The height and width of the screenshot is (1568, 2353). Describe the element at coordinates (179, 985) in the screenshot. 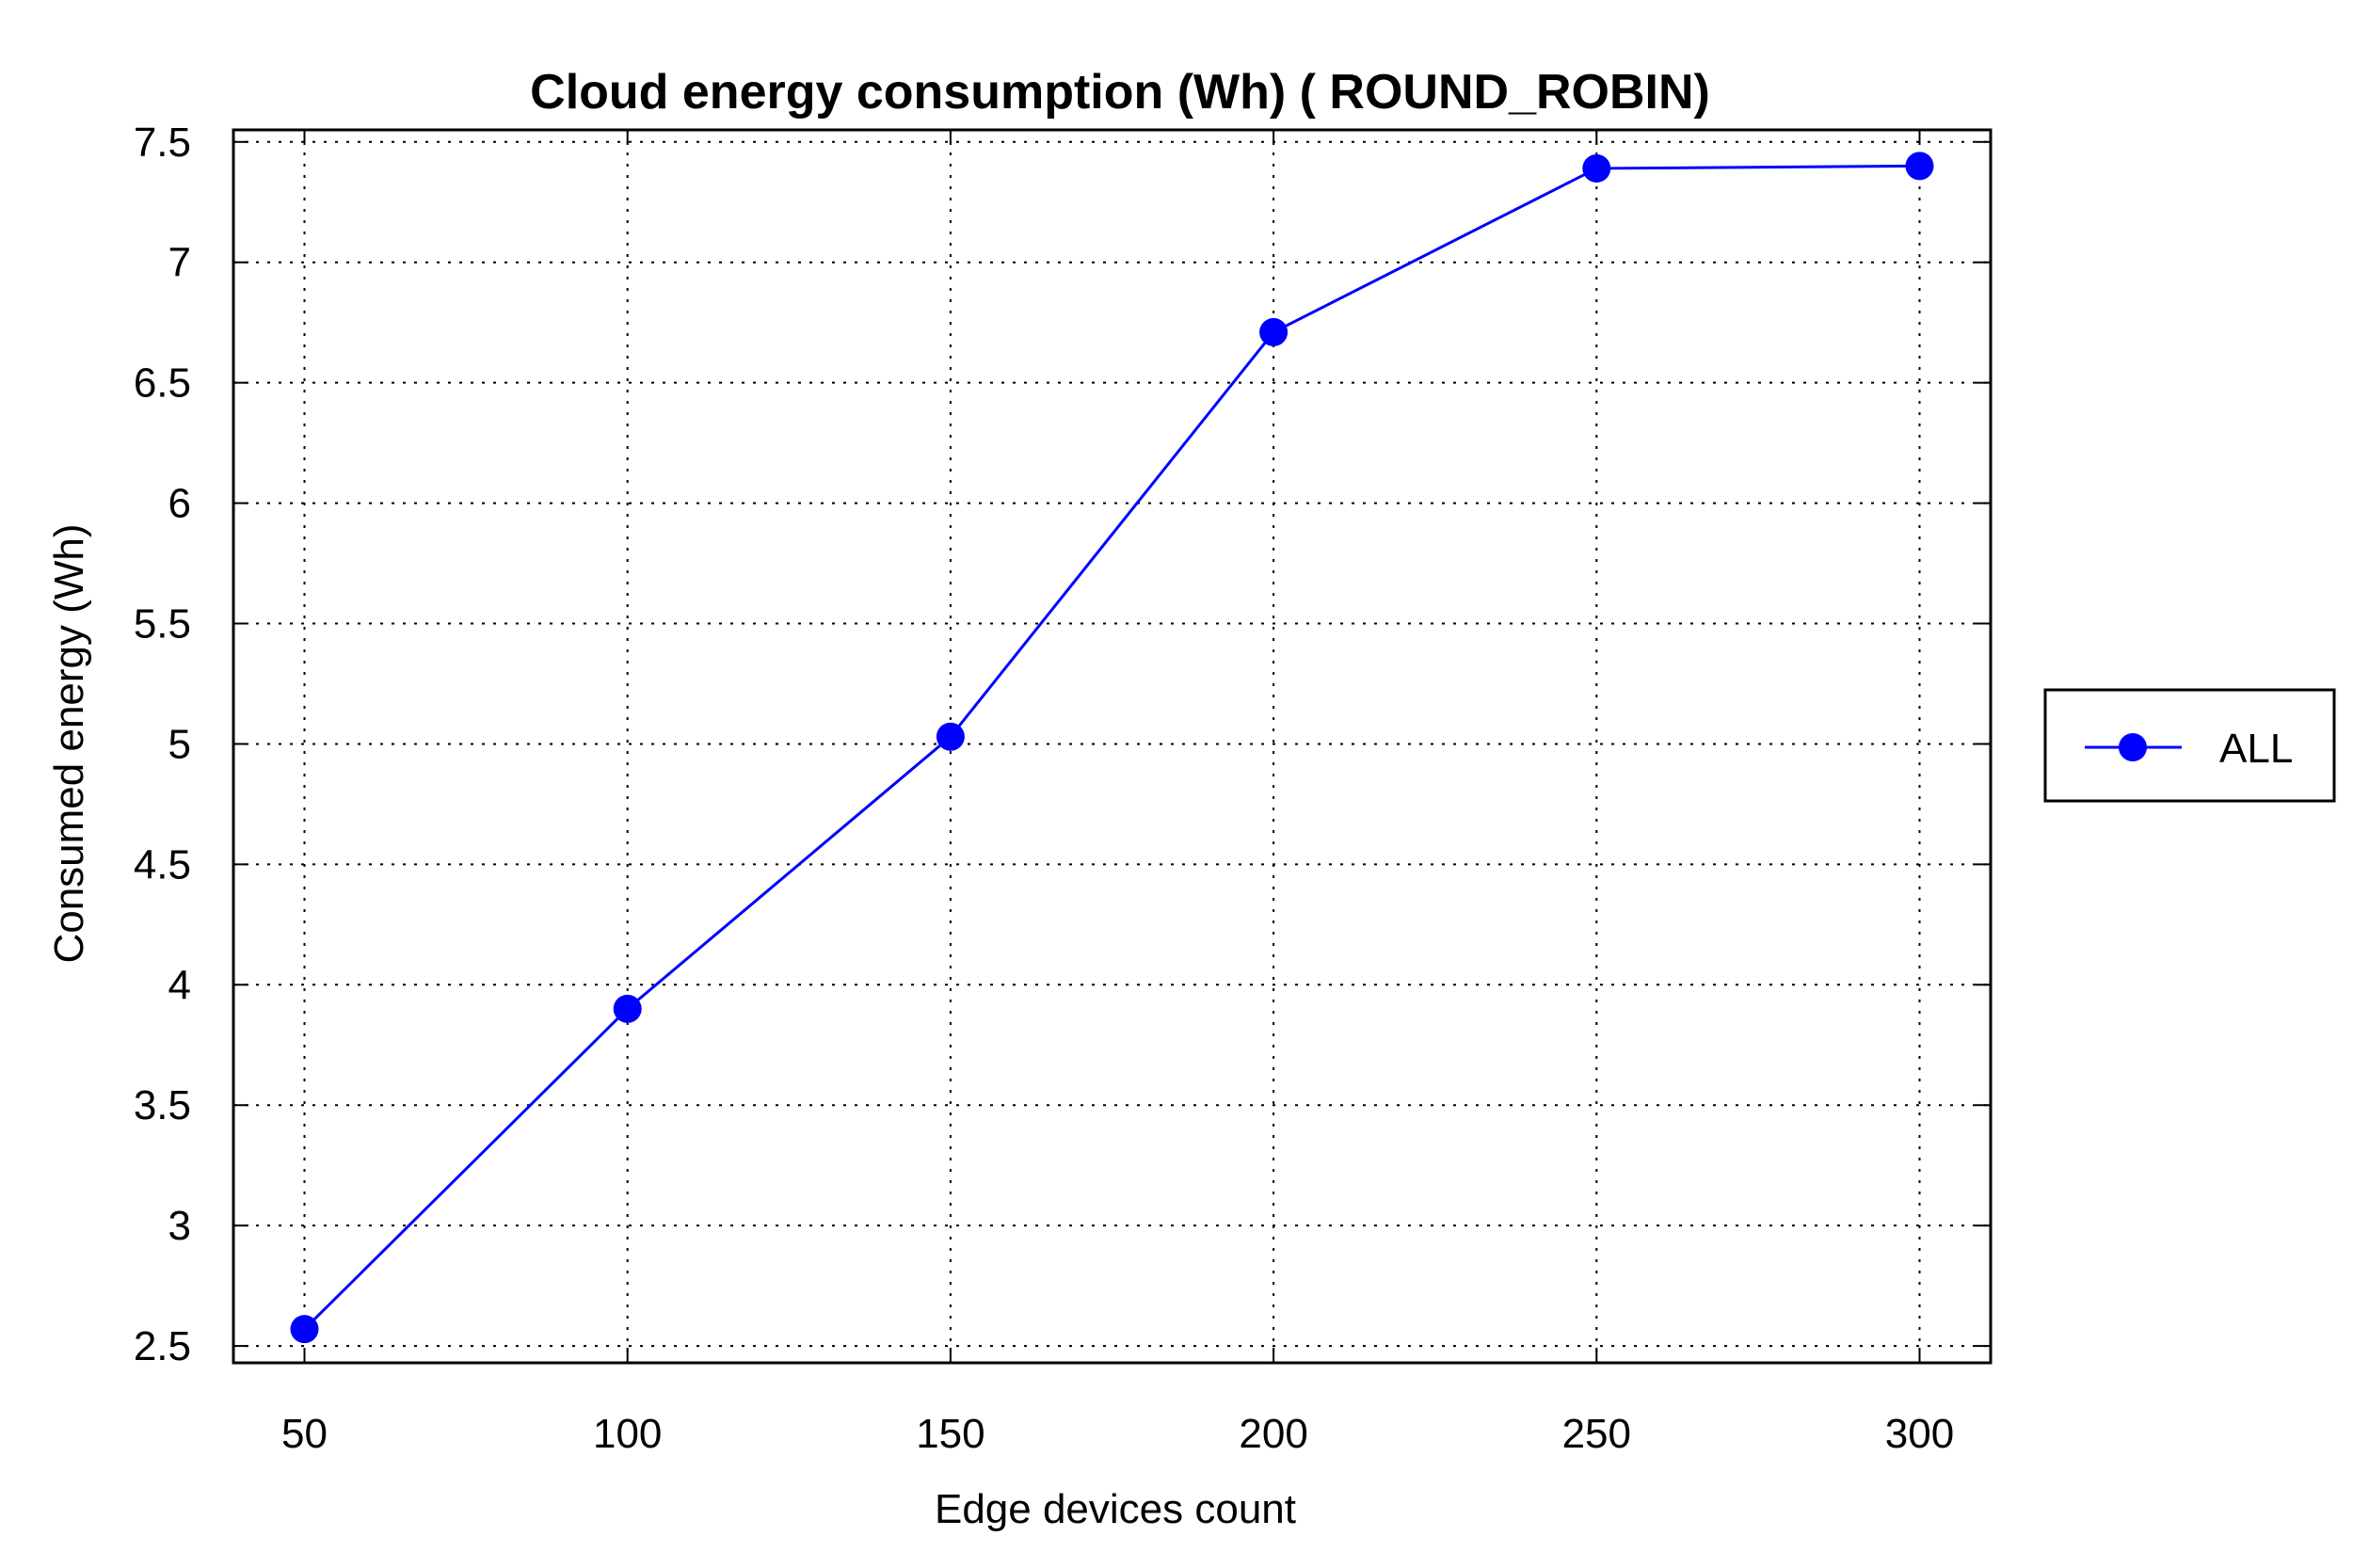

I see `y-tick-label: 4` at that location.